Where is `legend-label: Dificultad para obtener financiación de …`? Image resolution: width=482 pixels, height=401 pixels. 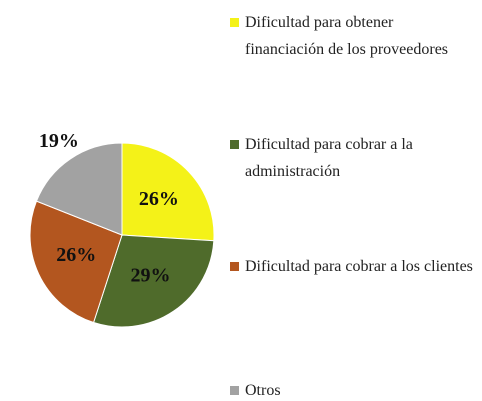
legend-label: Dificultad para obtener financiación de … is located at coordinates (347, 36).